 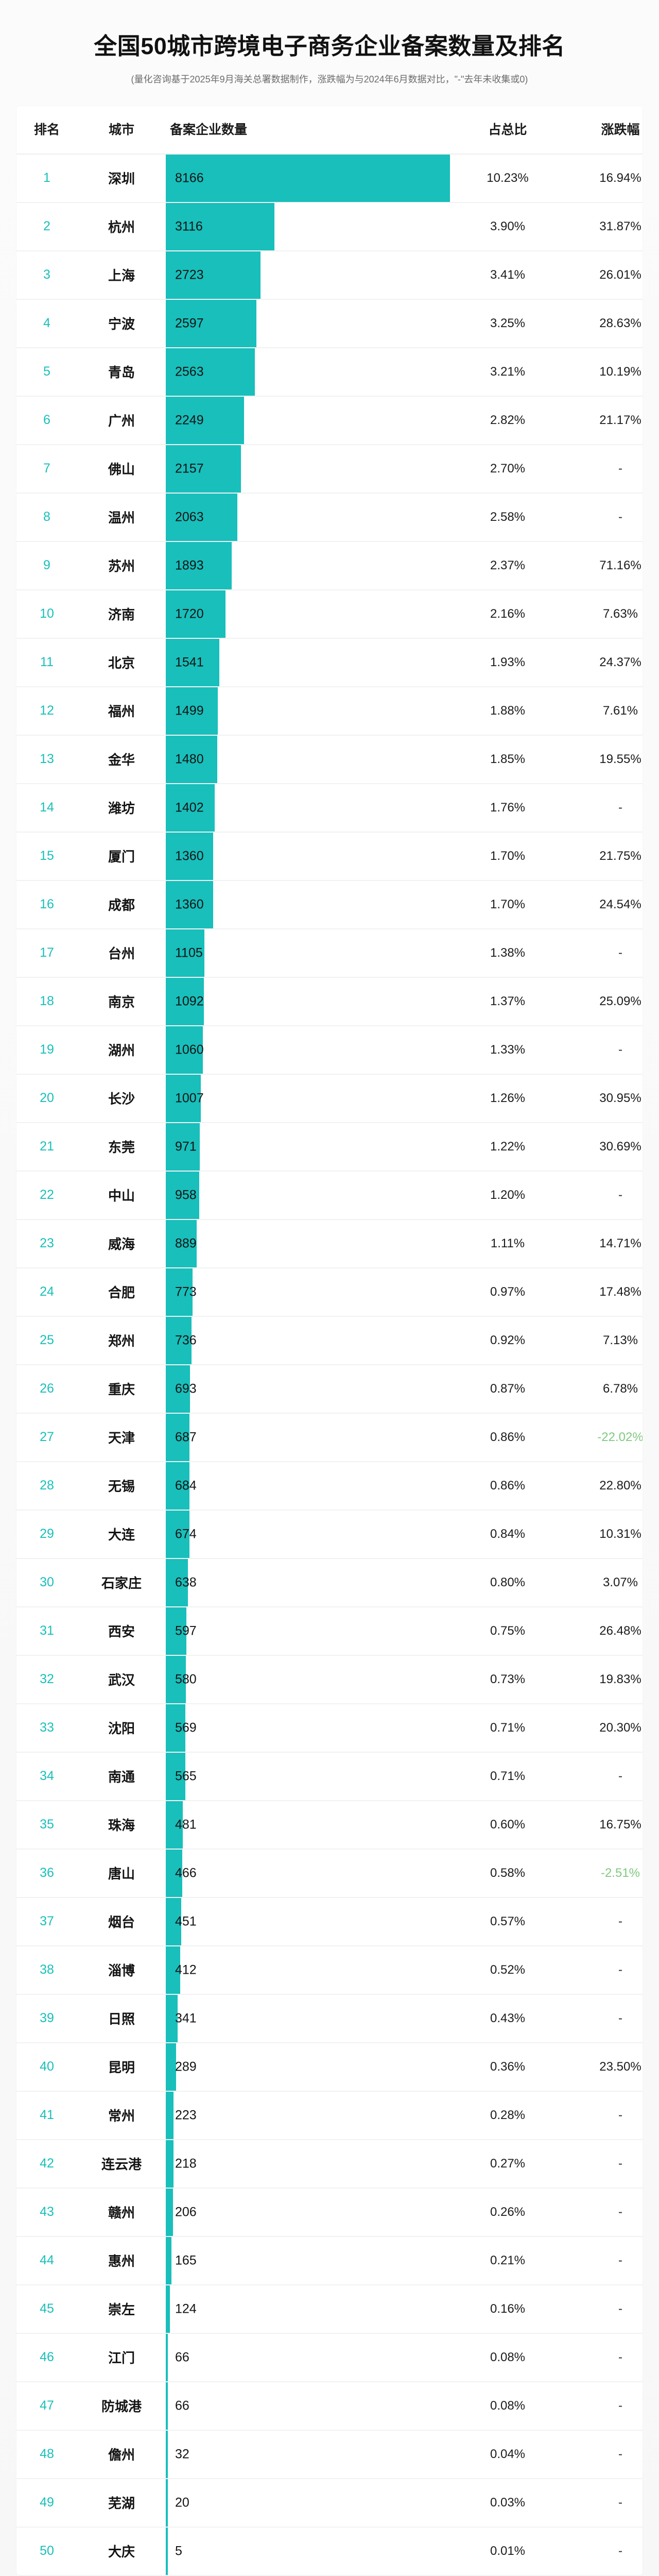 What do you see at coordinates (186, 2115) in the screenshot?
I see `bar-value-label: 223` at bounding box center [186, 2115].